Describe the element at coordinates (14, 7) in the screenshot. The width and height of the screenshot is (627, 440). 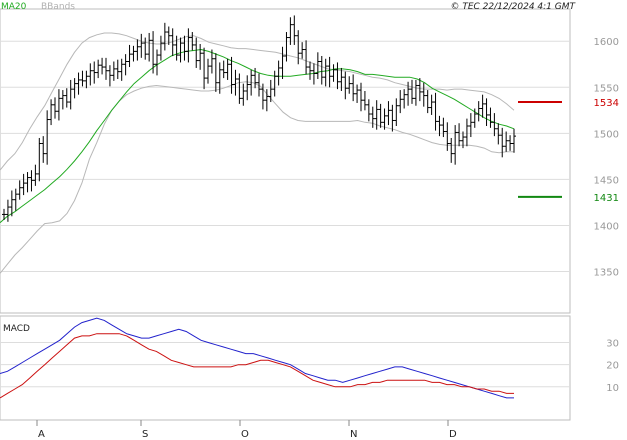
I see `ma20-legend: MA20` at that location.